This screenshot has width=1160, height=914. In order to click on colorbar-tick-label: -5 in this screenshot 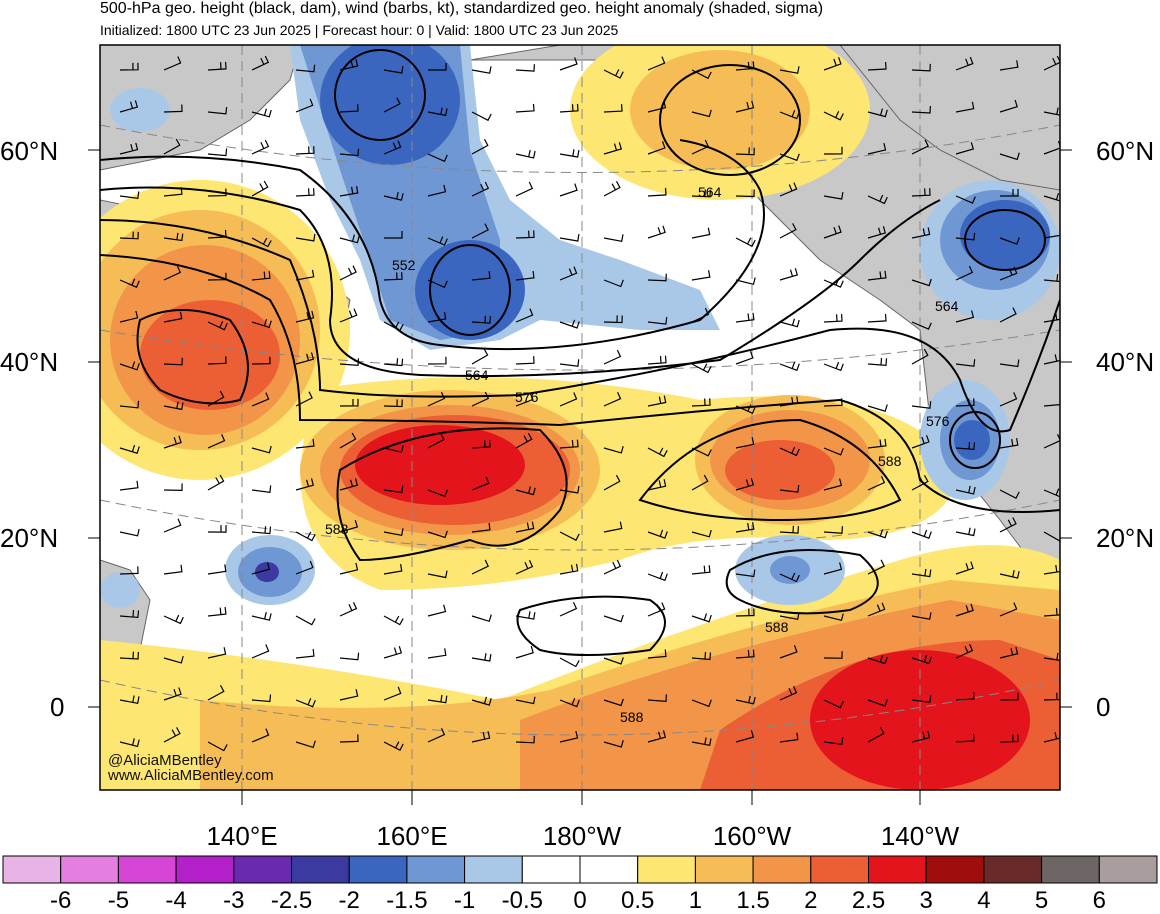, I will do `click(118, 900)`.